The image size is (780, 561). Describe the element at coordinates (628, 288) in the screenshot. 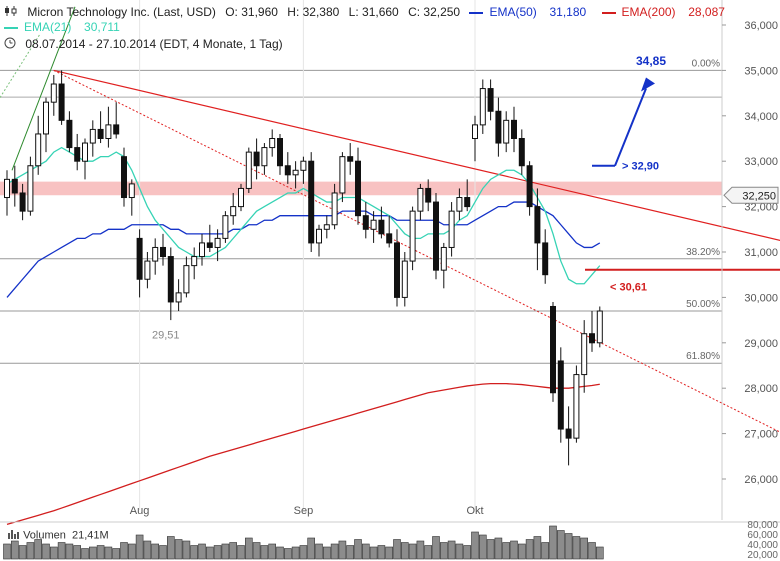

I see `support-label: < 30,61` at that location.